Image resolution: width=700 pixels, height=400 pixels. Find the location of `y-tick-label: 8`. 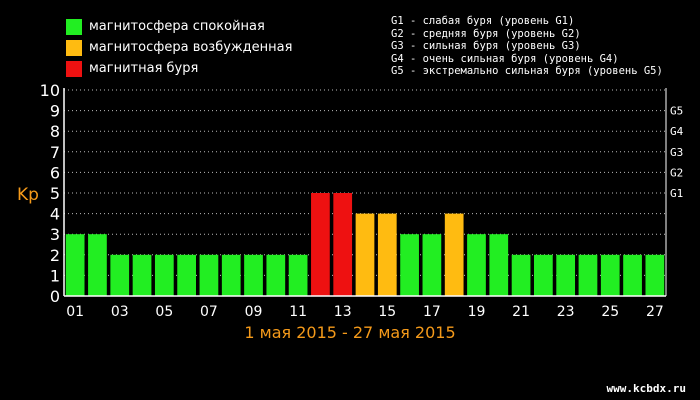

y-tick-label: 8 is located at coordinates (55, 131).